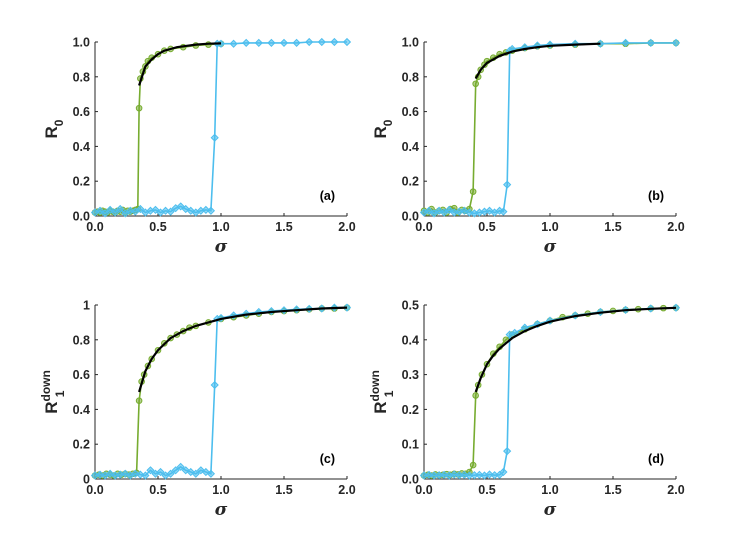  What do you see at coordinates (656, 196) in the screenshot?
I see `panel-label: (b)` at bounding box center [656, 196].